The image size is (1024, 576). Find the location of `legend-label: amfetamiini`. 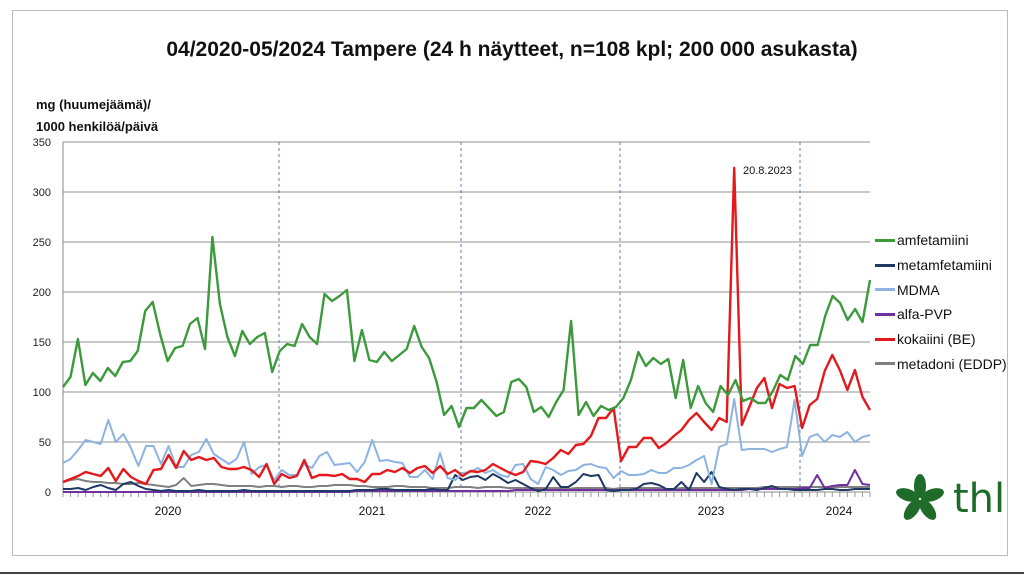

legend-label: amfetamiini is located at coordinates (933, 240).